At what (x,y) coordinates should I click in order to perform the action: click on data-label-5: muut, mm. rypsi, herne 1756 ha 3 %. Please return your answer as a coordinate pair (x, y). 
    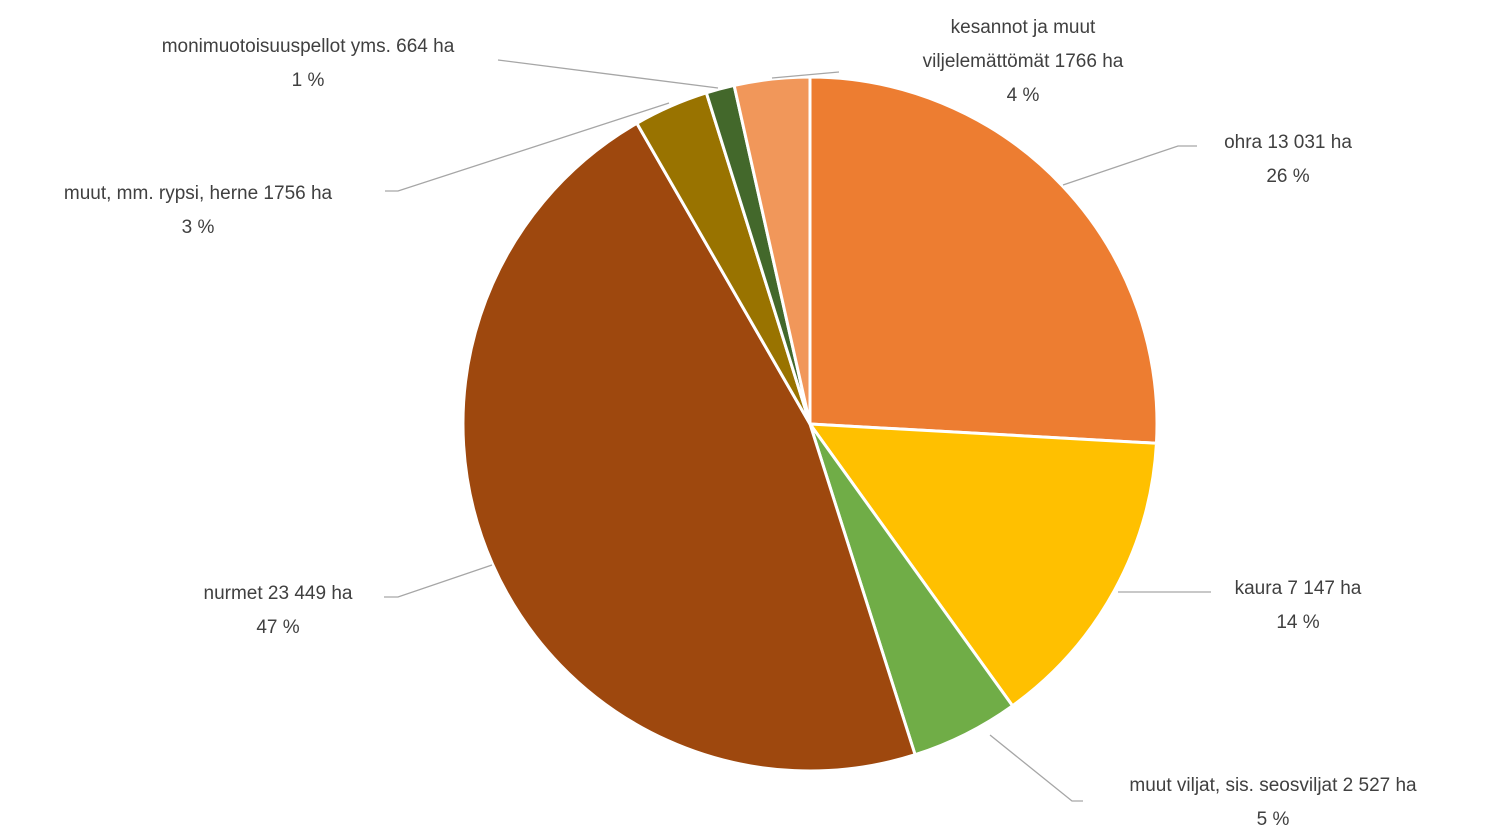
    Looking at the image, I should click on (198, 210).